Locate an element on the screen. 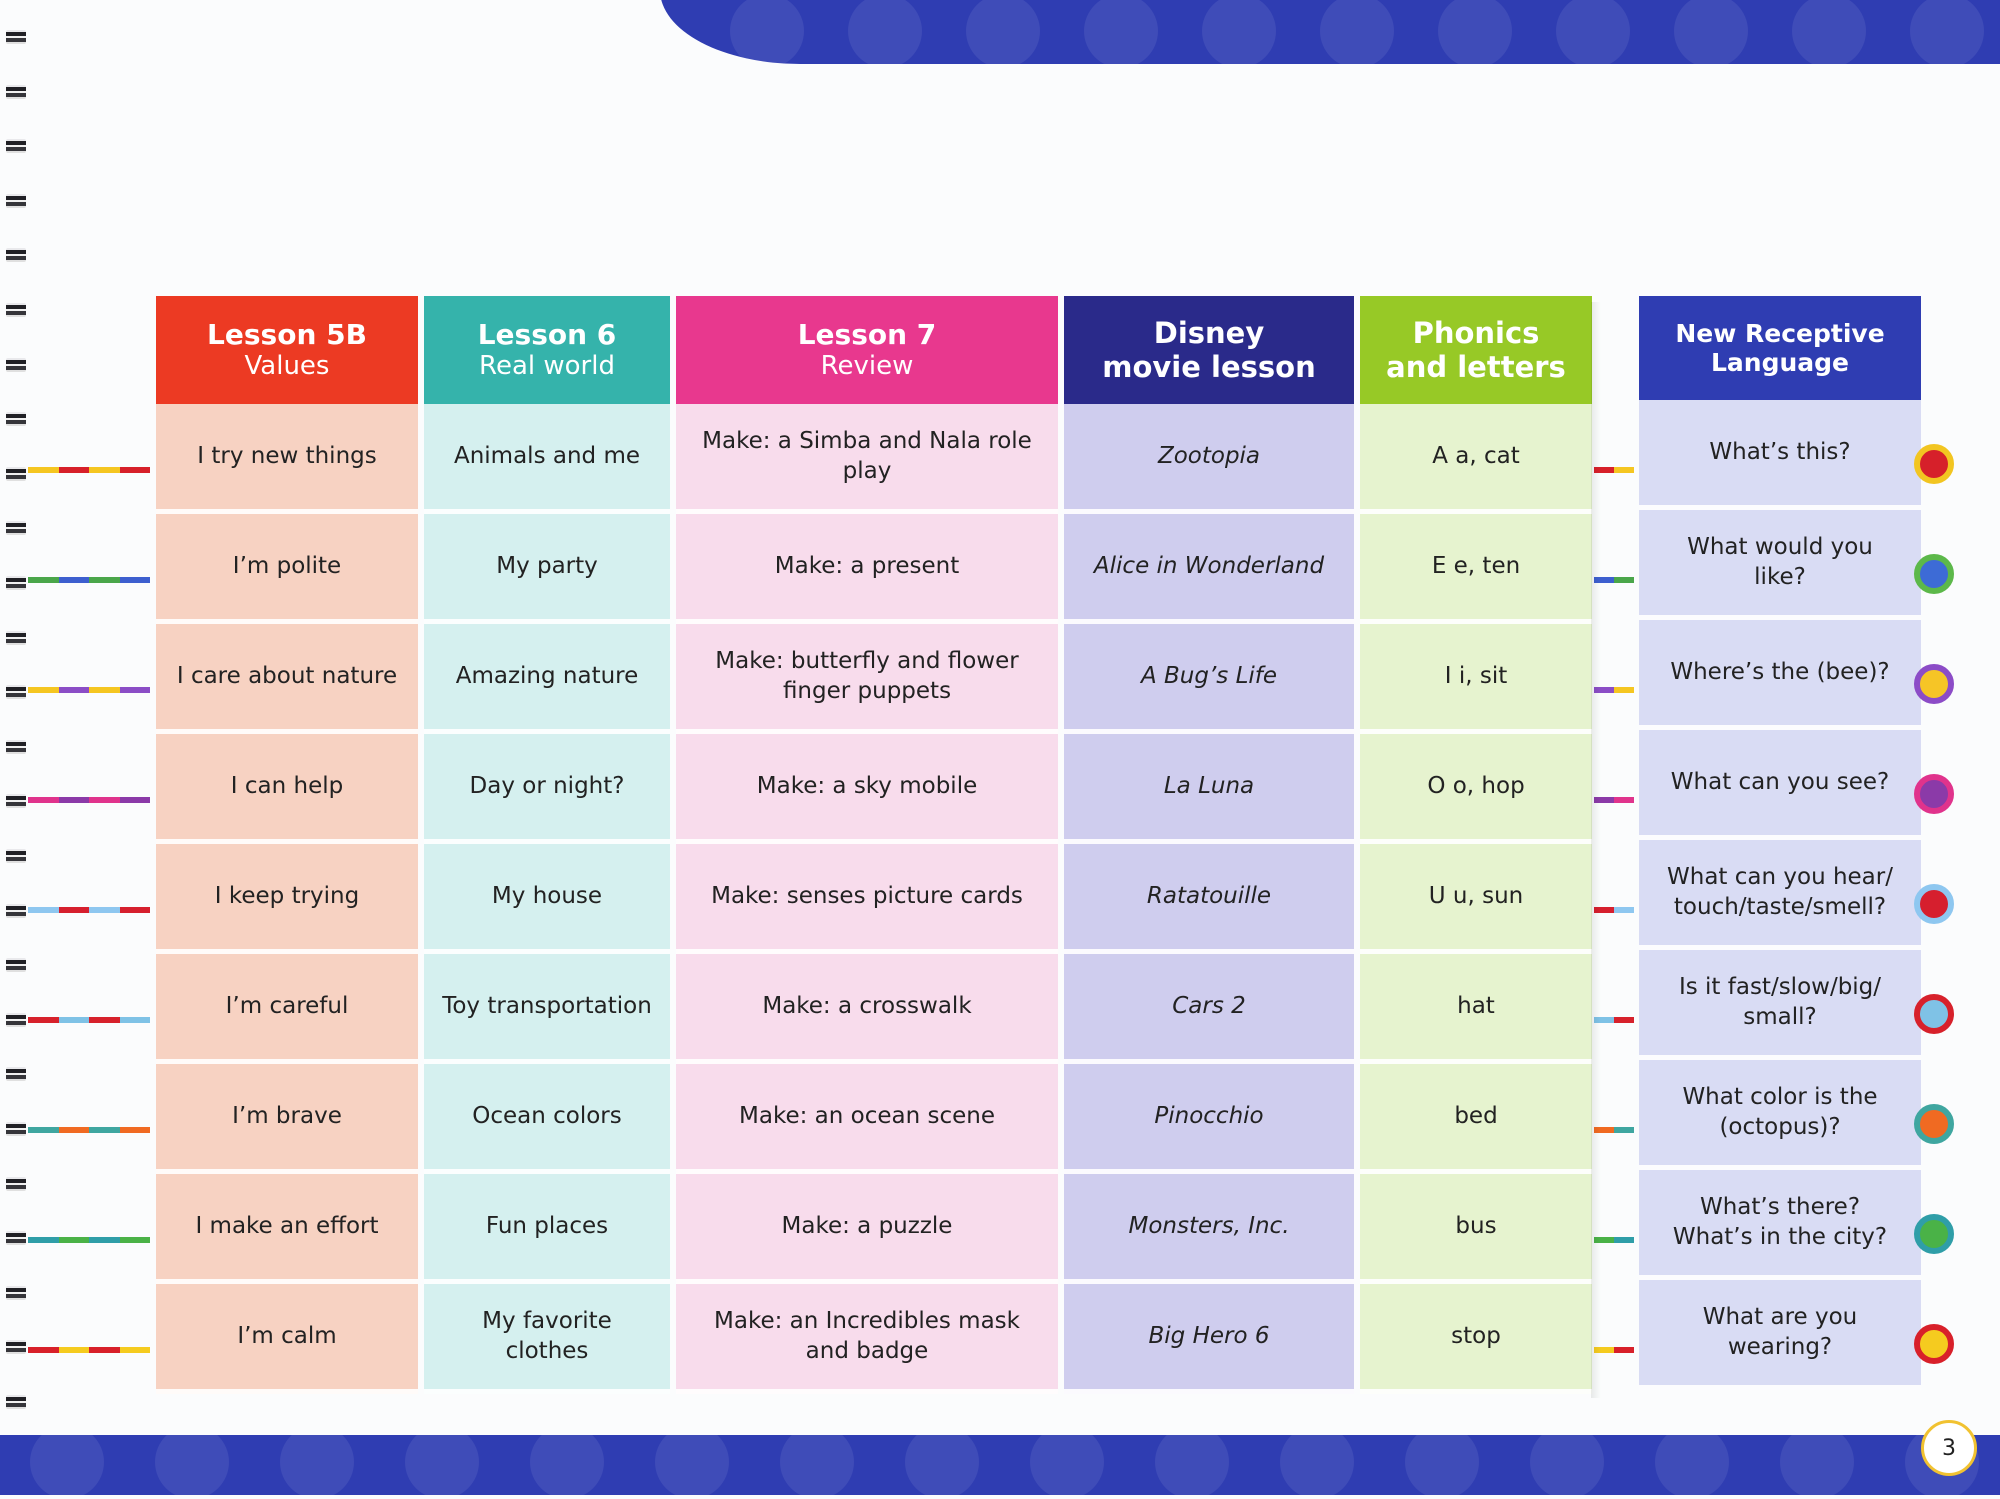 The image size is (2000, 1499). header-line-2: and letters is located at coordinates (1476, 367).